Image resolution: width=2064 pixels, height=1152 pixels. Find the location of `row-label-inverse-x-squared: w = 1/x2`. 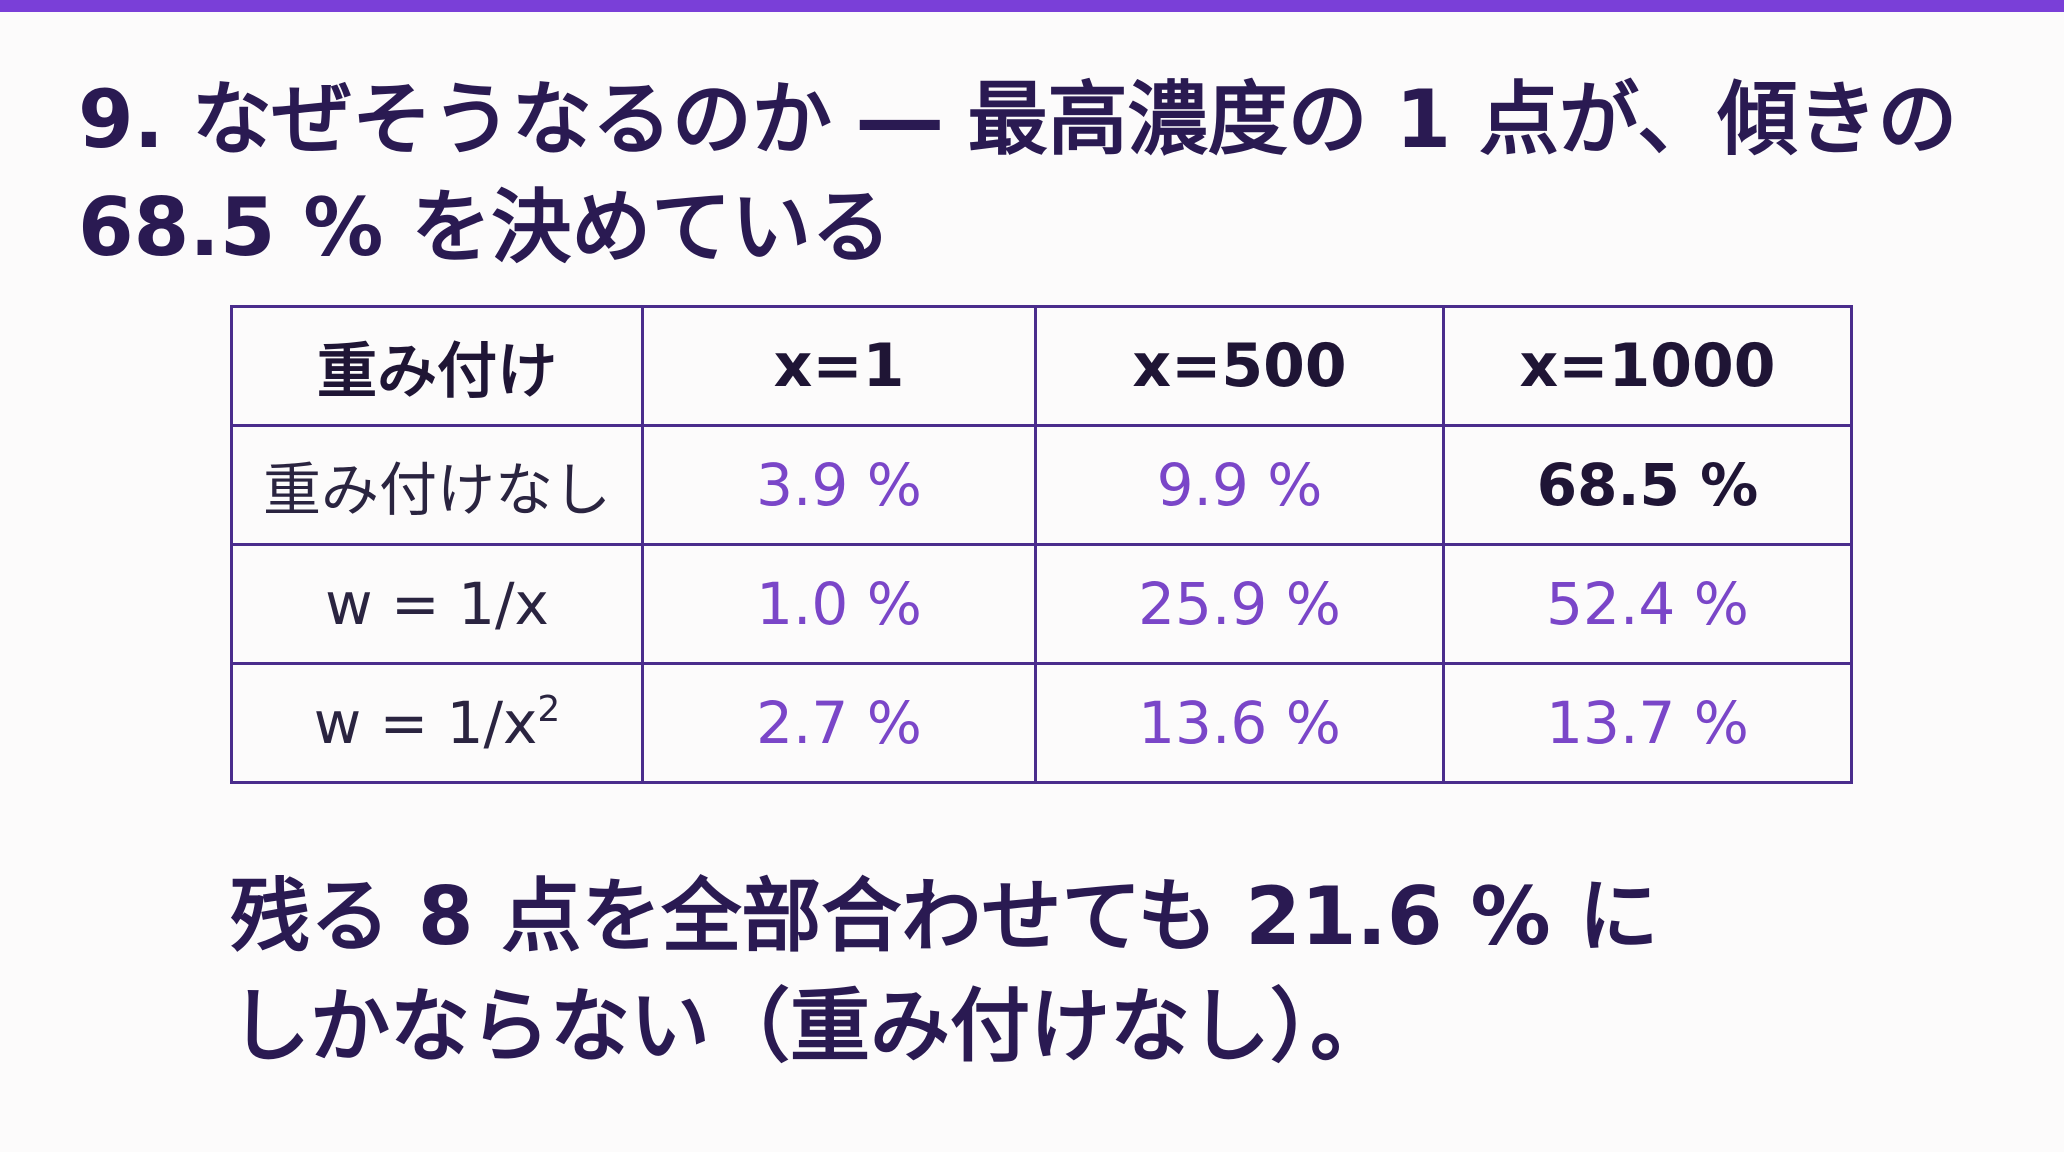

row-label-inverse-x-squared: w = 1/x2 is located at coordinates (437, 723).